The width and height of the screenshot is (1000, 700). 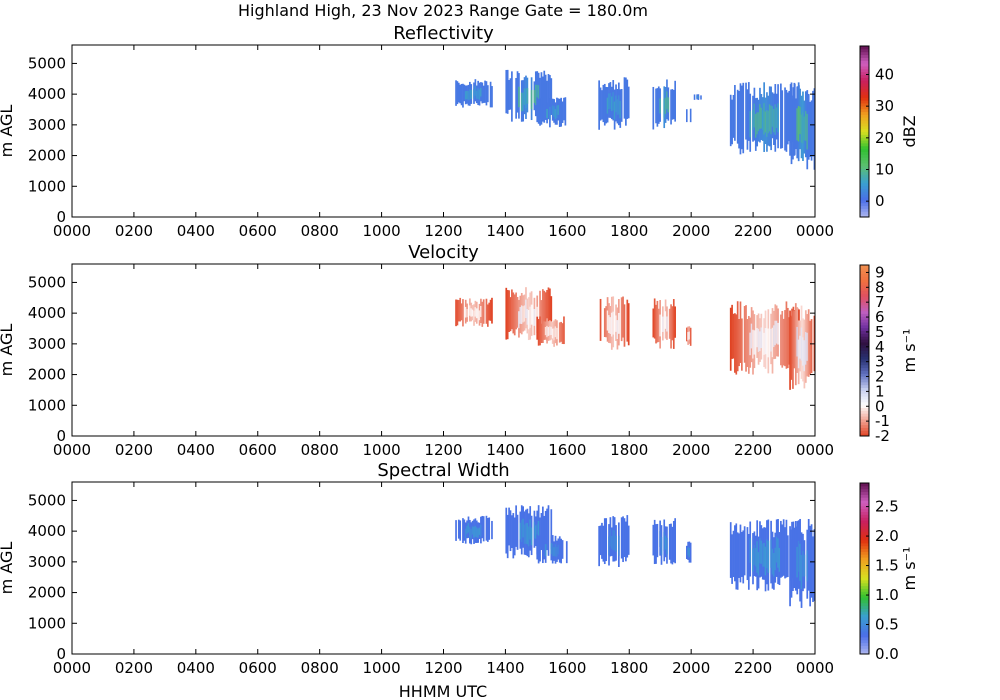 I want to click on x-tick-label: 2000, so click(x=691, y=450).